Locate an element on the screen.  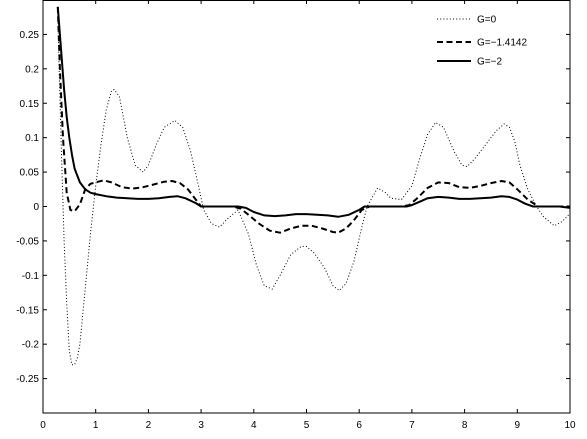
legend: G=0 G=−1.4142 G=−2 is located at coordinates (498, 37).